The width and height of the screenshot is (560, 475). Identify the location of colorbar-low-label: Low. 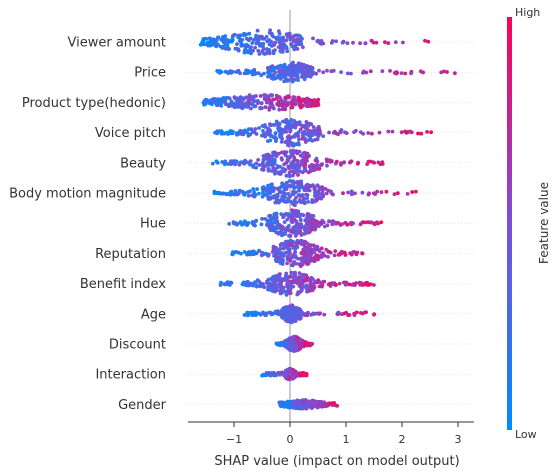
(526, 434).